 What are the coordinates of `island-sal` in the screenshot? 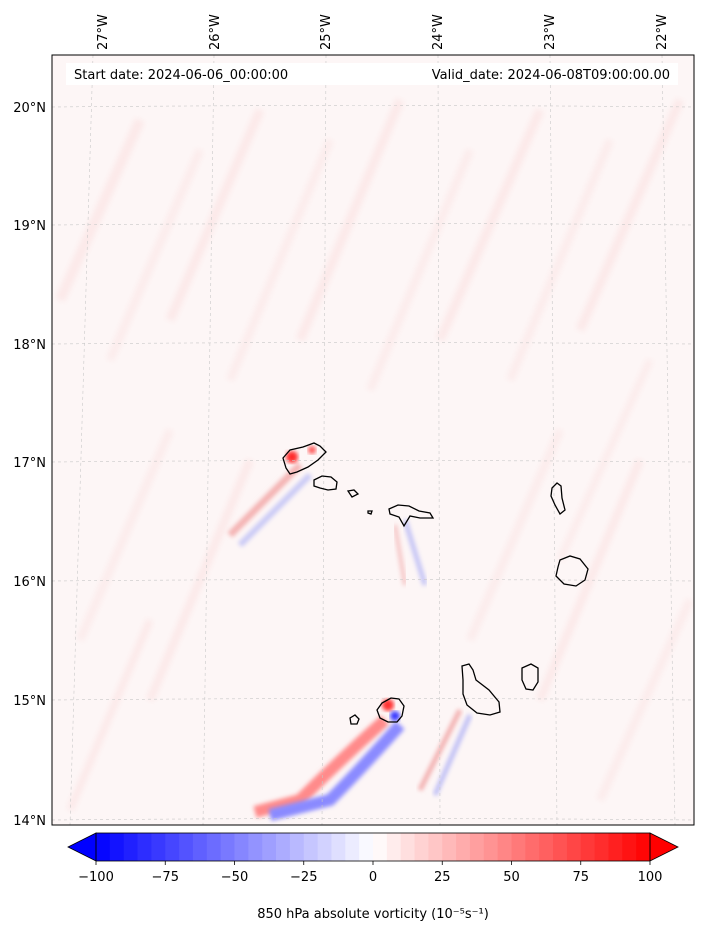 It's located at (558, 498).